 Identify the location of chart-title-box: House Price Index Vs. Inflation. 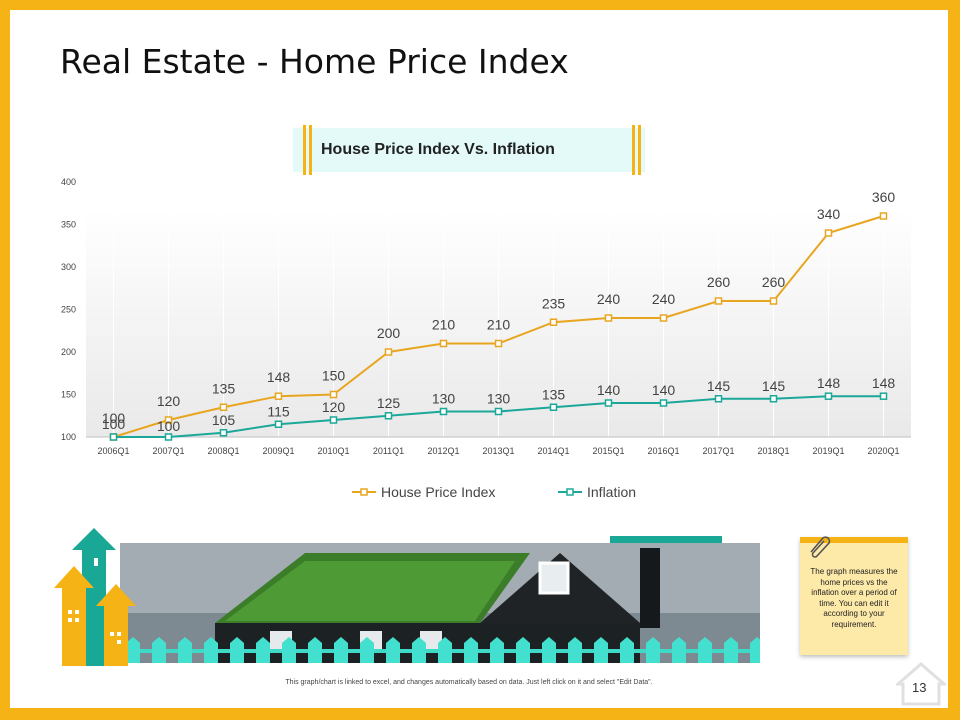
(469, 150).